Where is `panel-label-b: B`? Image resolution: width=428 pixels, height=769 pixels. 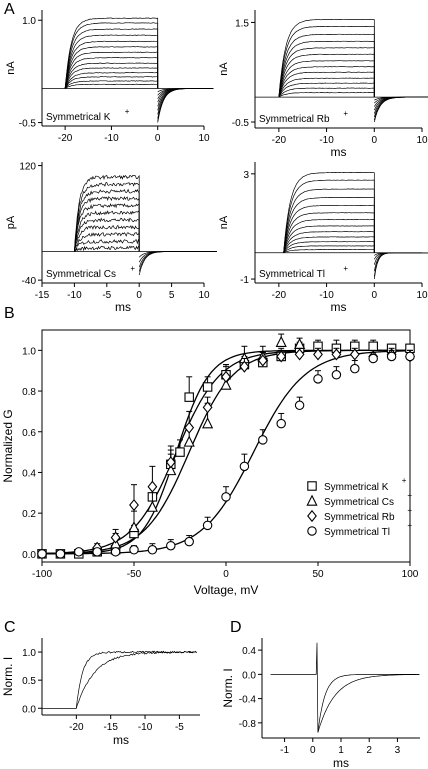
panel-label-b: B is located at coordinates (9, 313).